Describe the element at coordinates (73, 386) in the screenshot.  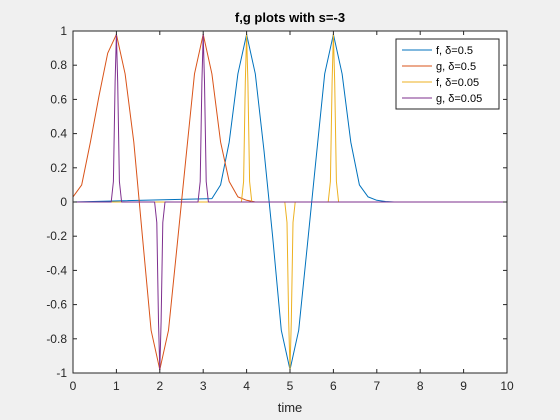
I see `x-tick-label: 0` at that location.